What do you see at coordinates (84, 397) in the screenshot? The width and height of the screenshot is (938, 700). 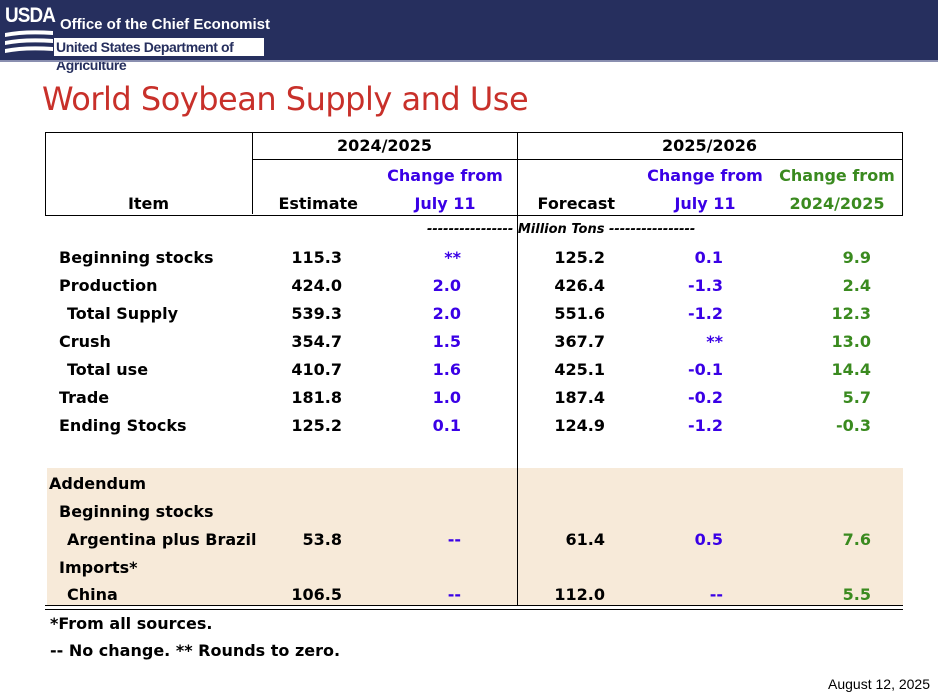 I see `row-label: Trade` at bounding box center [84, 397].